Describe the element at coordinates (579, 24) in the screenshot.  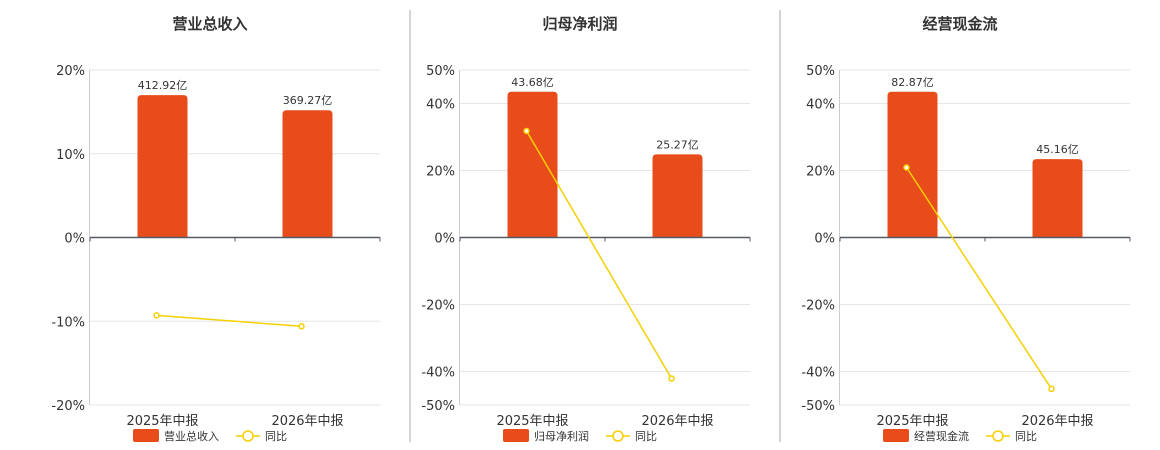
I see `chart-title: 归母净利润` at that location.